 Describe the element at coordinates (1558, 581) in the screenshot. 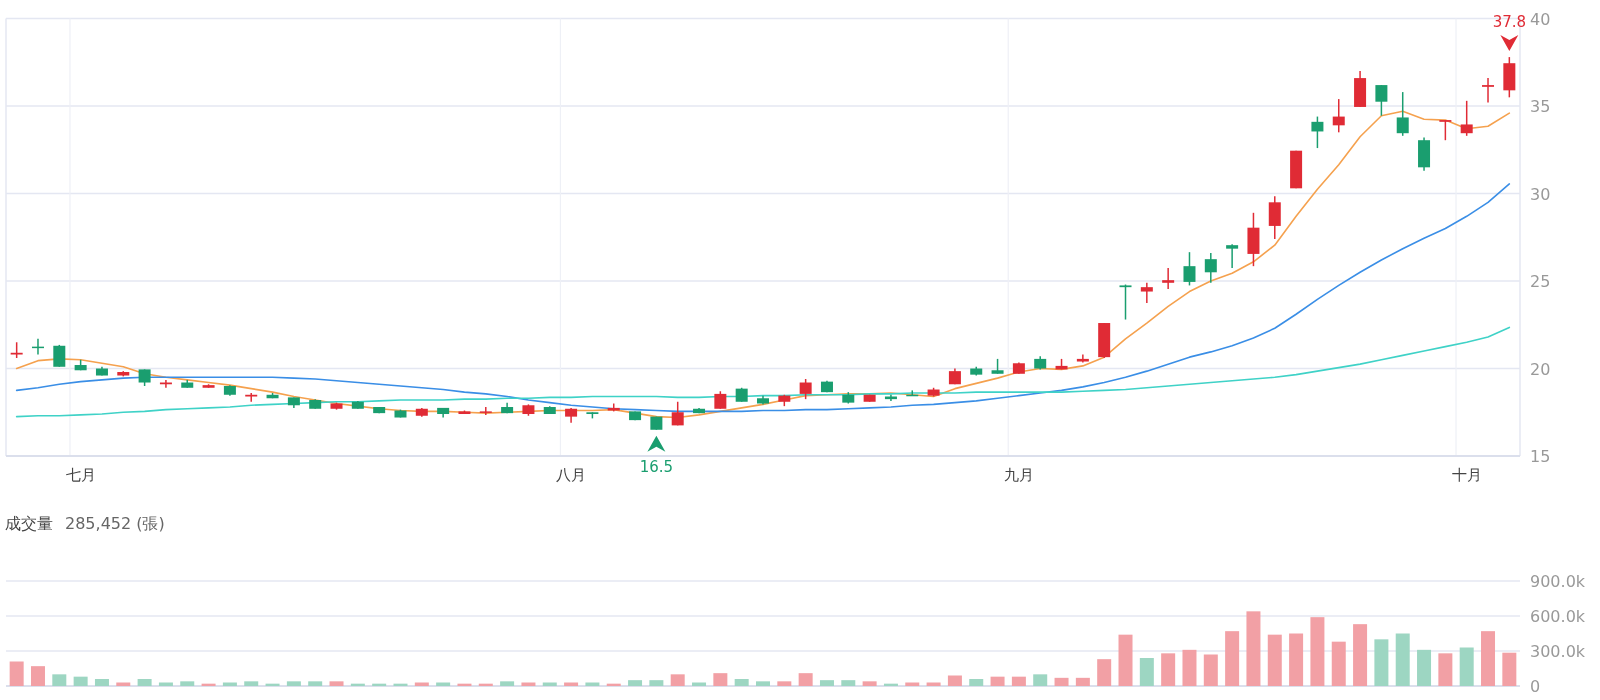

I see `ytick: 900.0k` at that location.